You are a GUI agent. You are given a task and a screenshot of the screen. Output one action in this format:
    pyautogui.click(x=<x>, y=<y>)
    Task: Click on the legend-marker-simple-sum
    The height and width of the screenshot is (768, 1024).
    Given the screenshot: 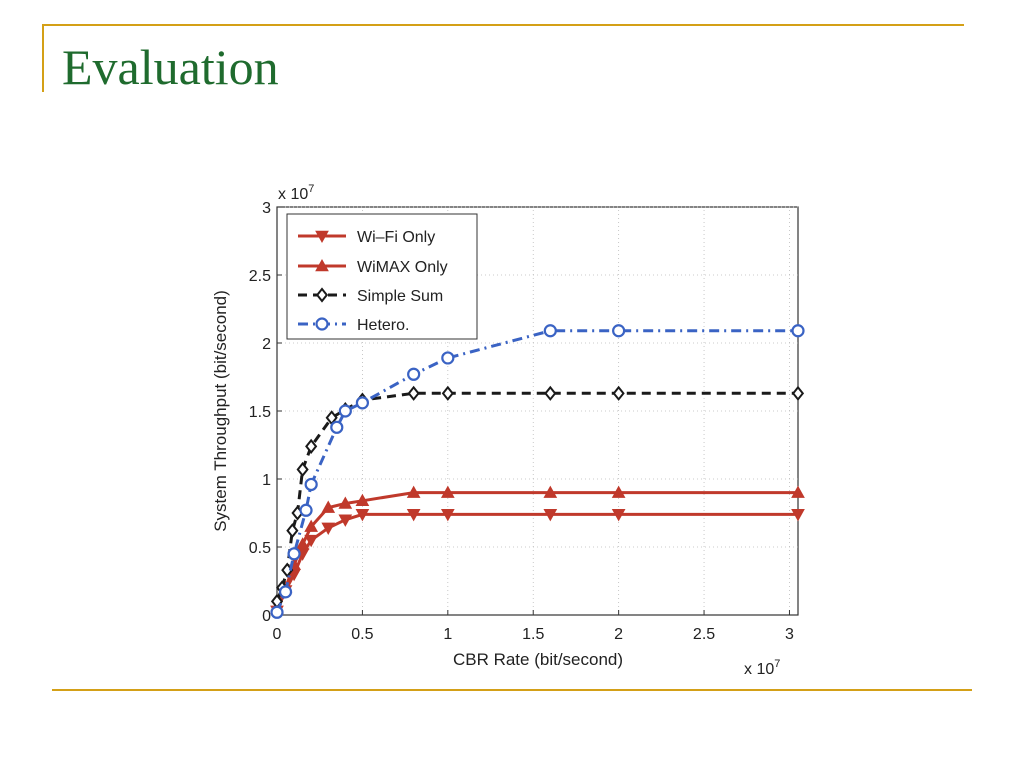 What is the action you would take?
    pyautogui.click(x=322, y=295)
    